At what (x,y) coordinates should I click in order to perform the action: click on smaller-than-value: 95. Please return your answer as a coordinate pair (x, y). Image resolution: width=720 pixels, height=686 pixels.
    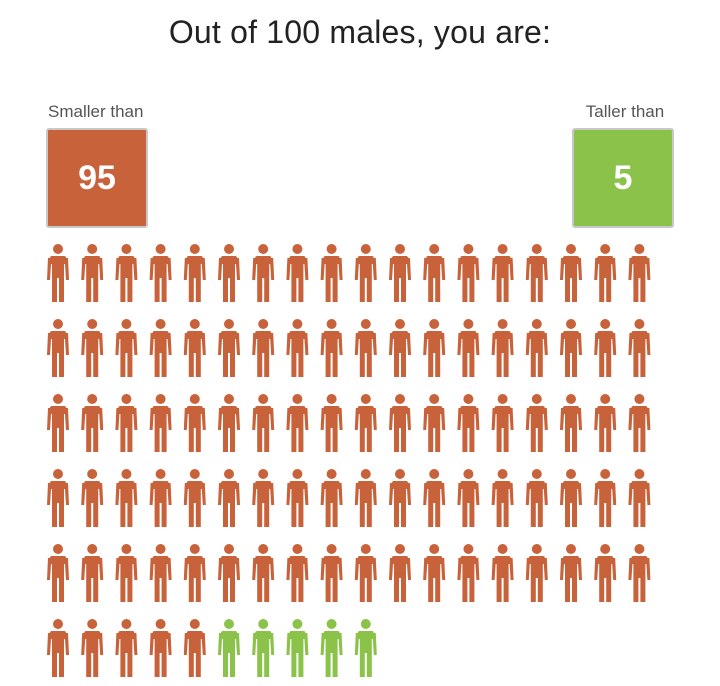
    Looking at the image, I should click on (97, 177).